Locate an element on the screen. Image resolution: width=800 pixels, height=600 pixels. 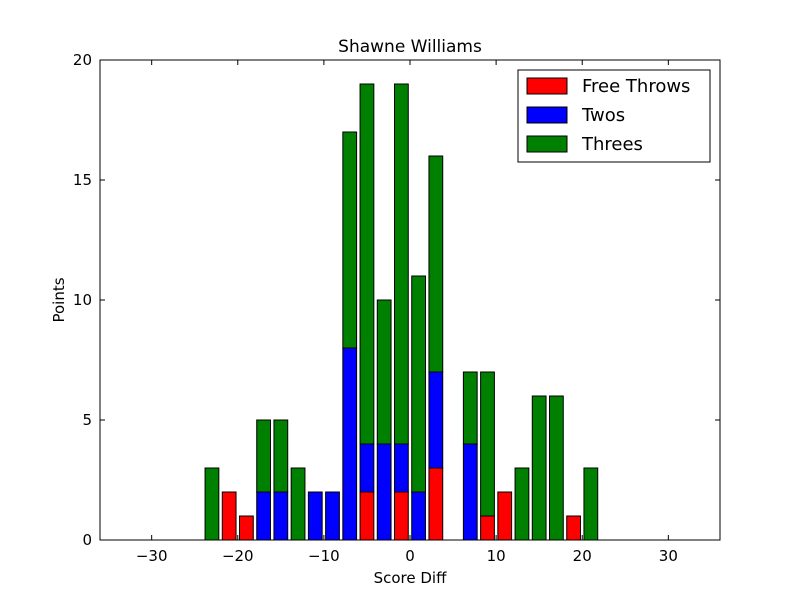
x-tick-label: 30 is located at coordinates (668, 556).